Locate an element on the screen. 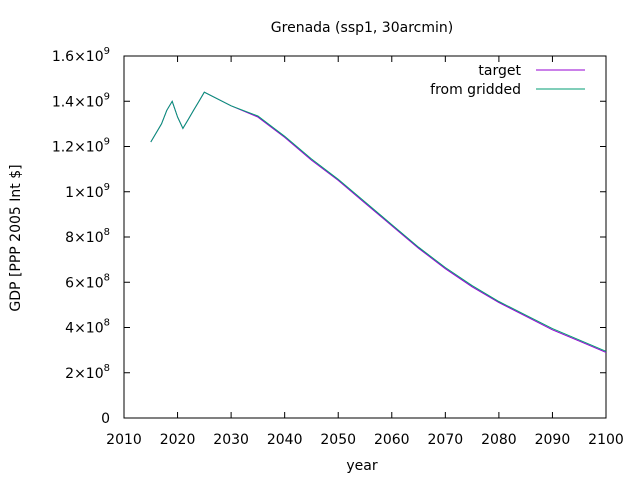 Image resolution: width=640 pixels, height=480 pixels. y-tick-mantissa: 2×10 is located at coordinates (84, 374).